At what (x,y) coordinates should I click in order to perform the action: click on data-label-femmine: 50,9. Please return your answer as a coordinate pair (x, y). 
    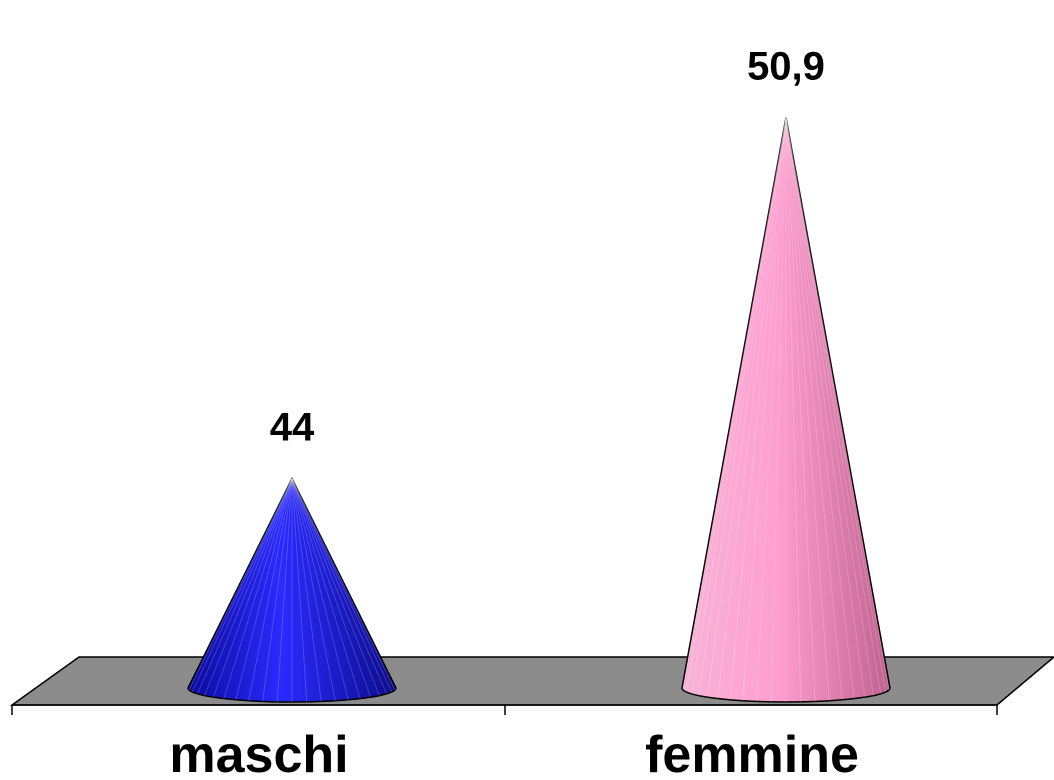
    Looking at the image, I should click on (786, 67).